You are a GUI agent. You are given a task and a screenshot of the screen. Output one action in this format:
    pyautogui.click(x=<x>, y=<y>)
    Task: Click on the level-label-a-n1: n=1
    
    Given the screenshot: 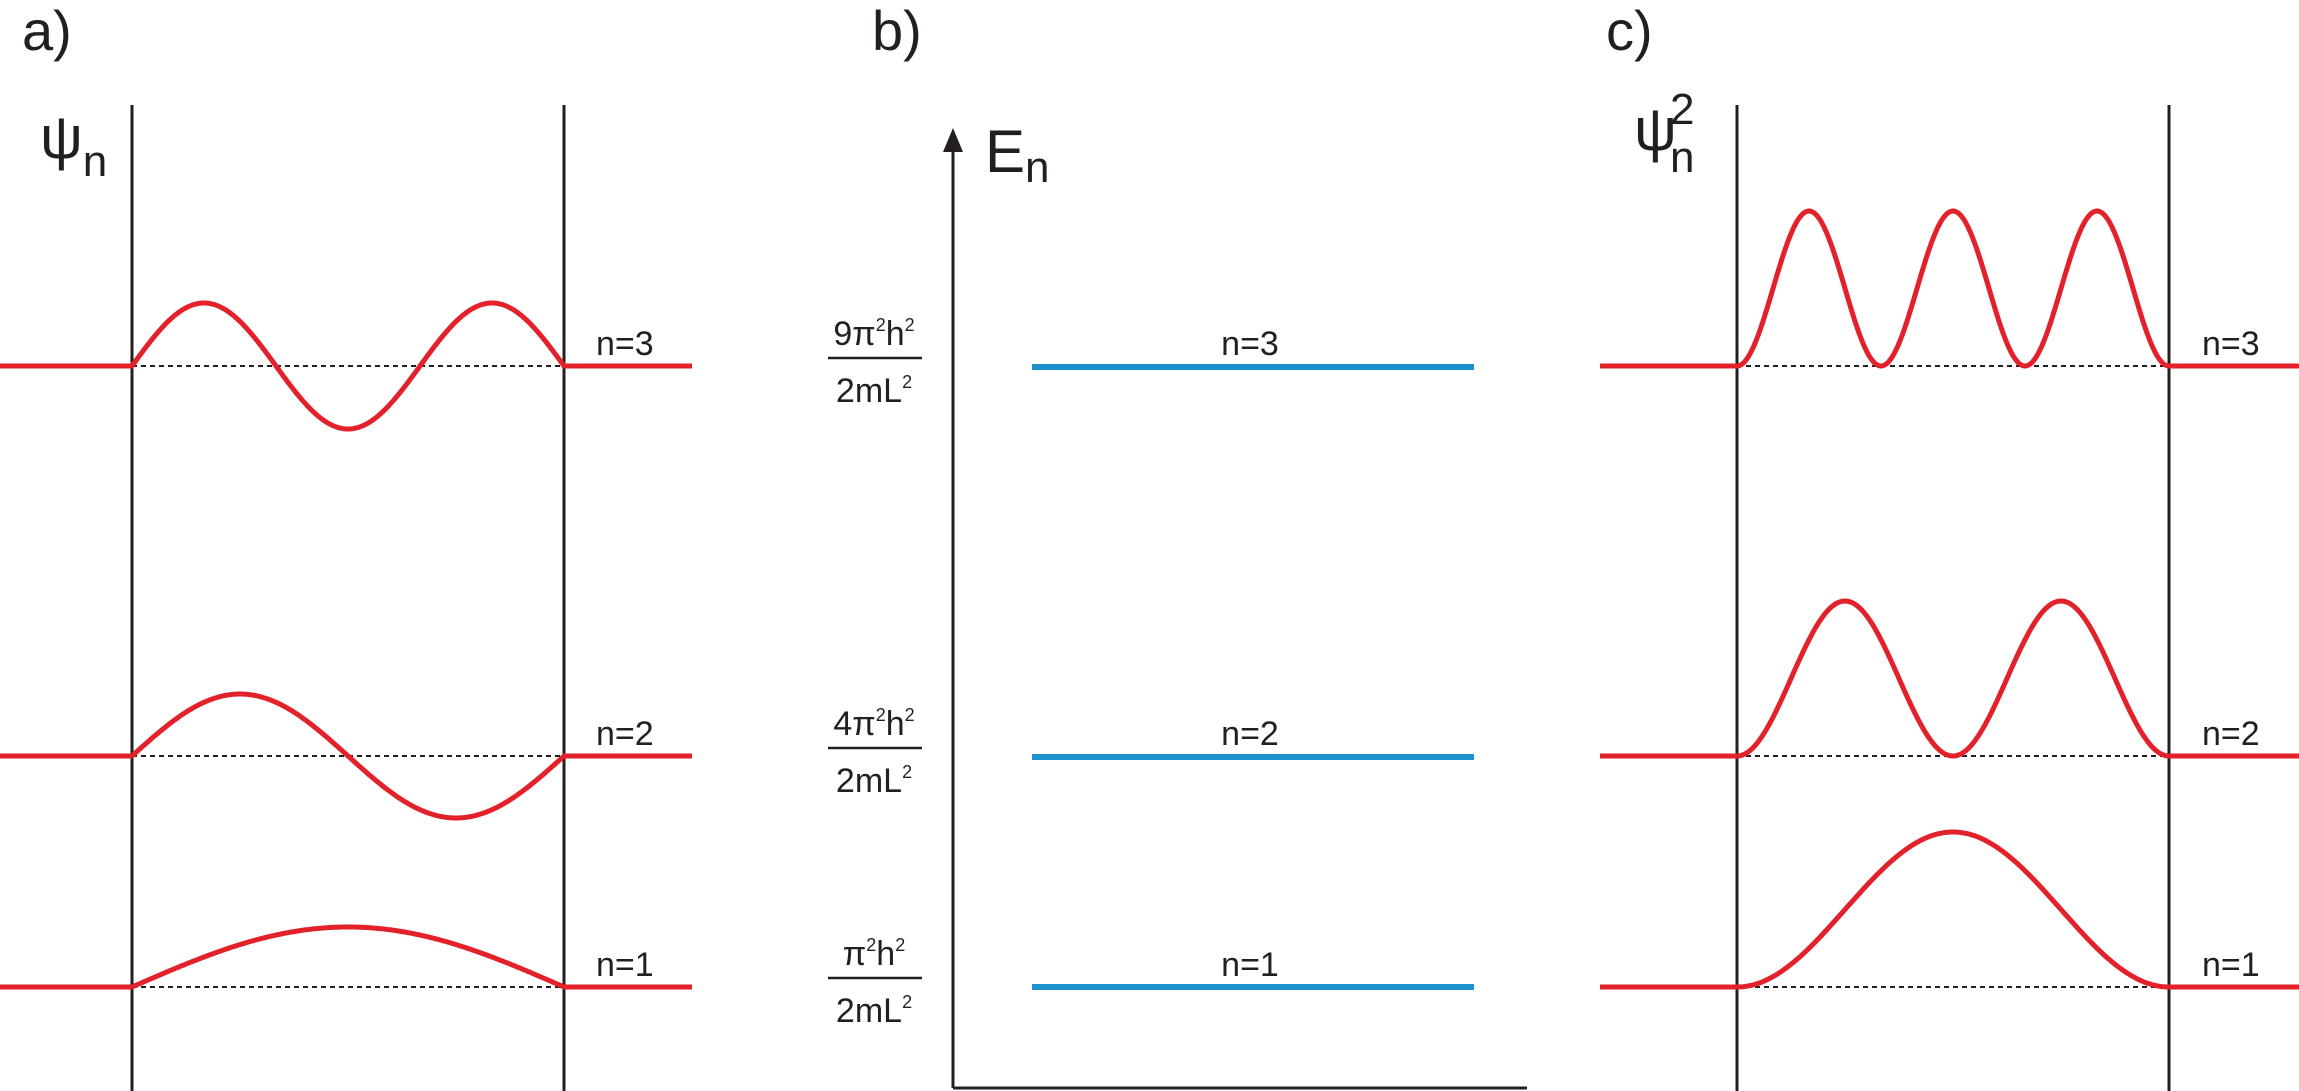 What is the action you would take?
    pyautogui.click(x=625, y=965)
    